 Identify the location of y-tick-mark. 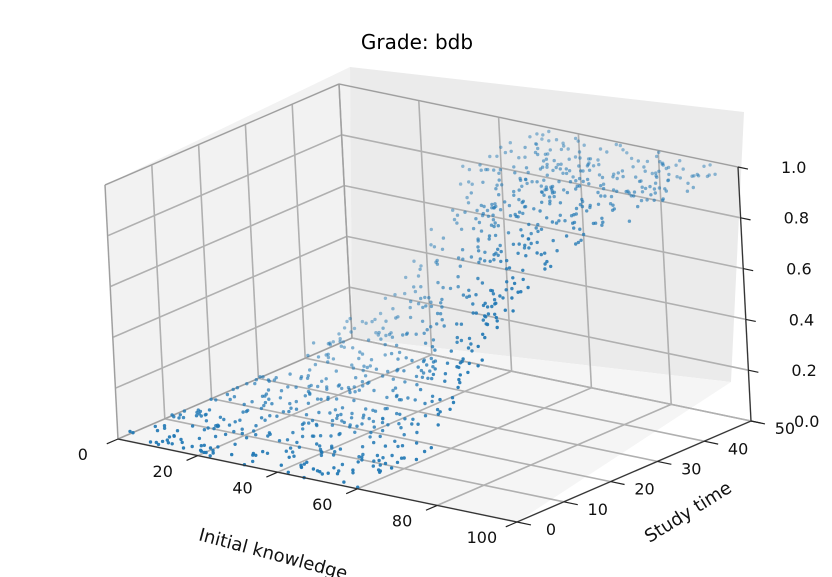
(617, 483).